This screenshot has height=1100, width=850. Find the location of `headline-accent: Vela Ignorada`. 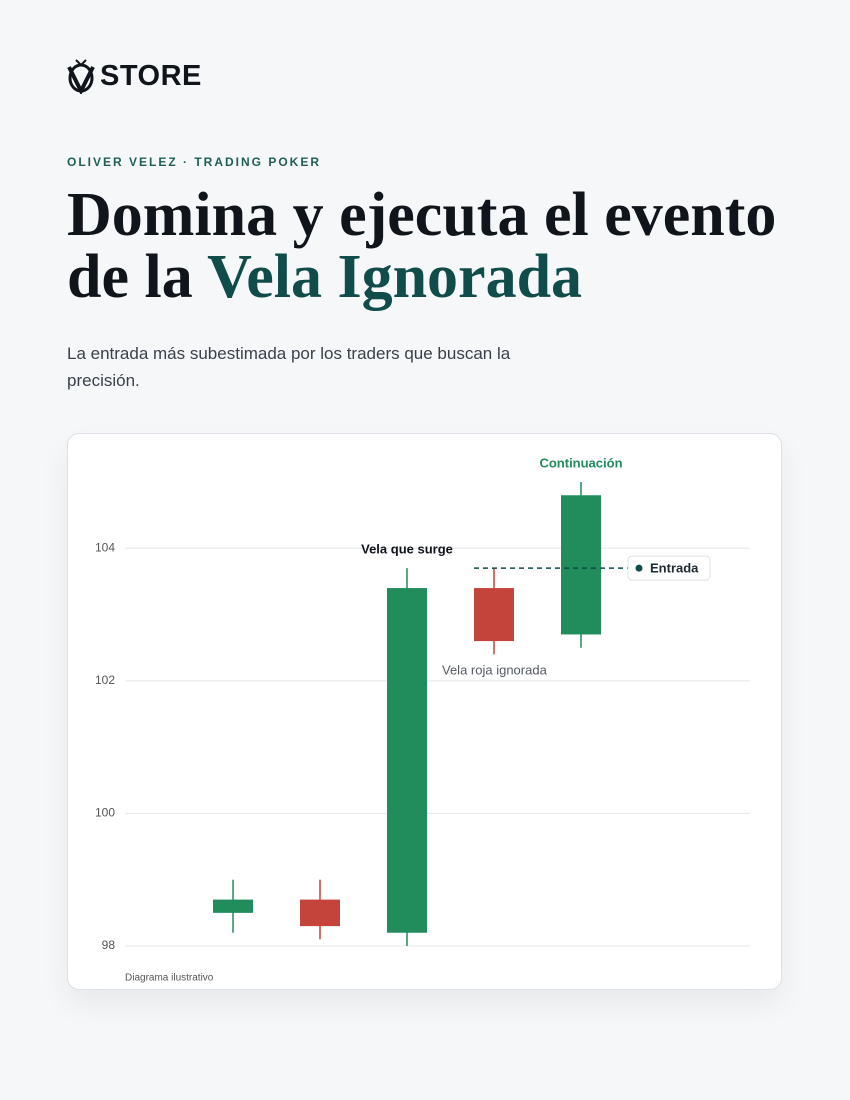

headline-accent: Vela Ignorada is located at coordinates (395, 277).